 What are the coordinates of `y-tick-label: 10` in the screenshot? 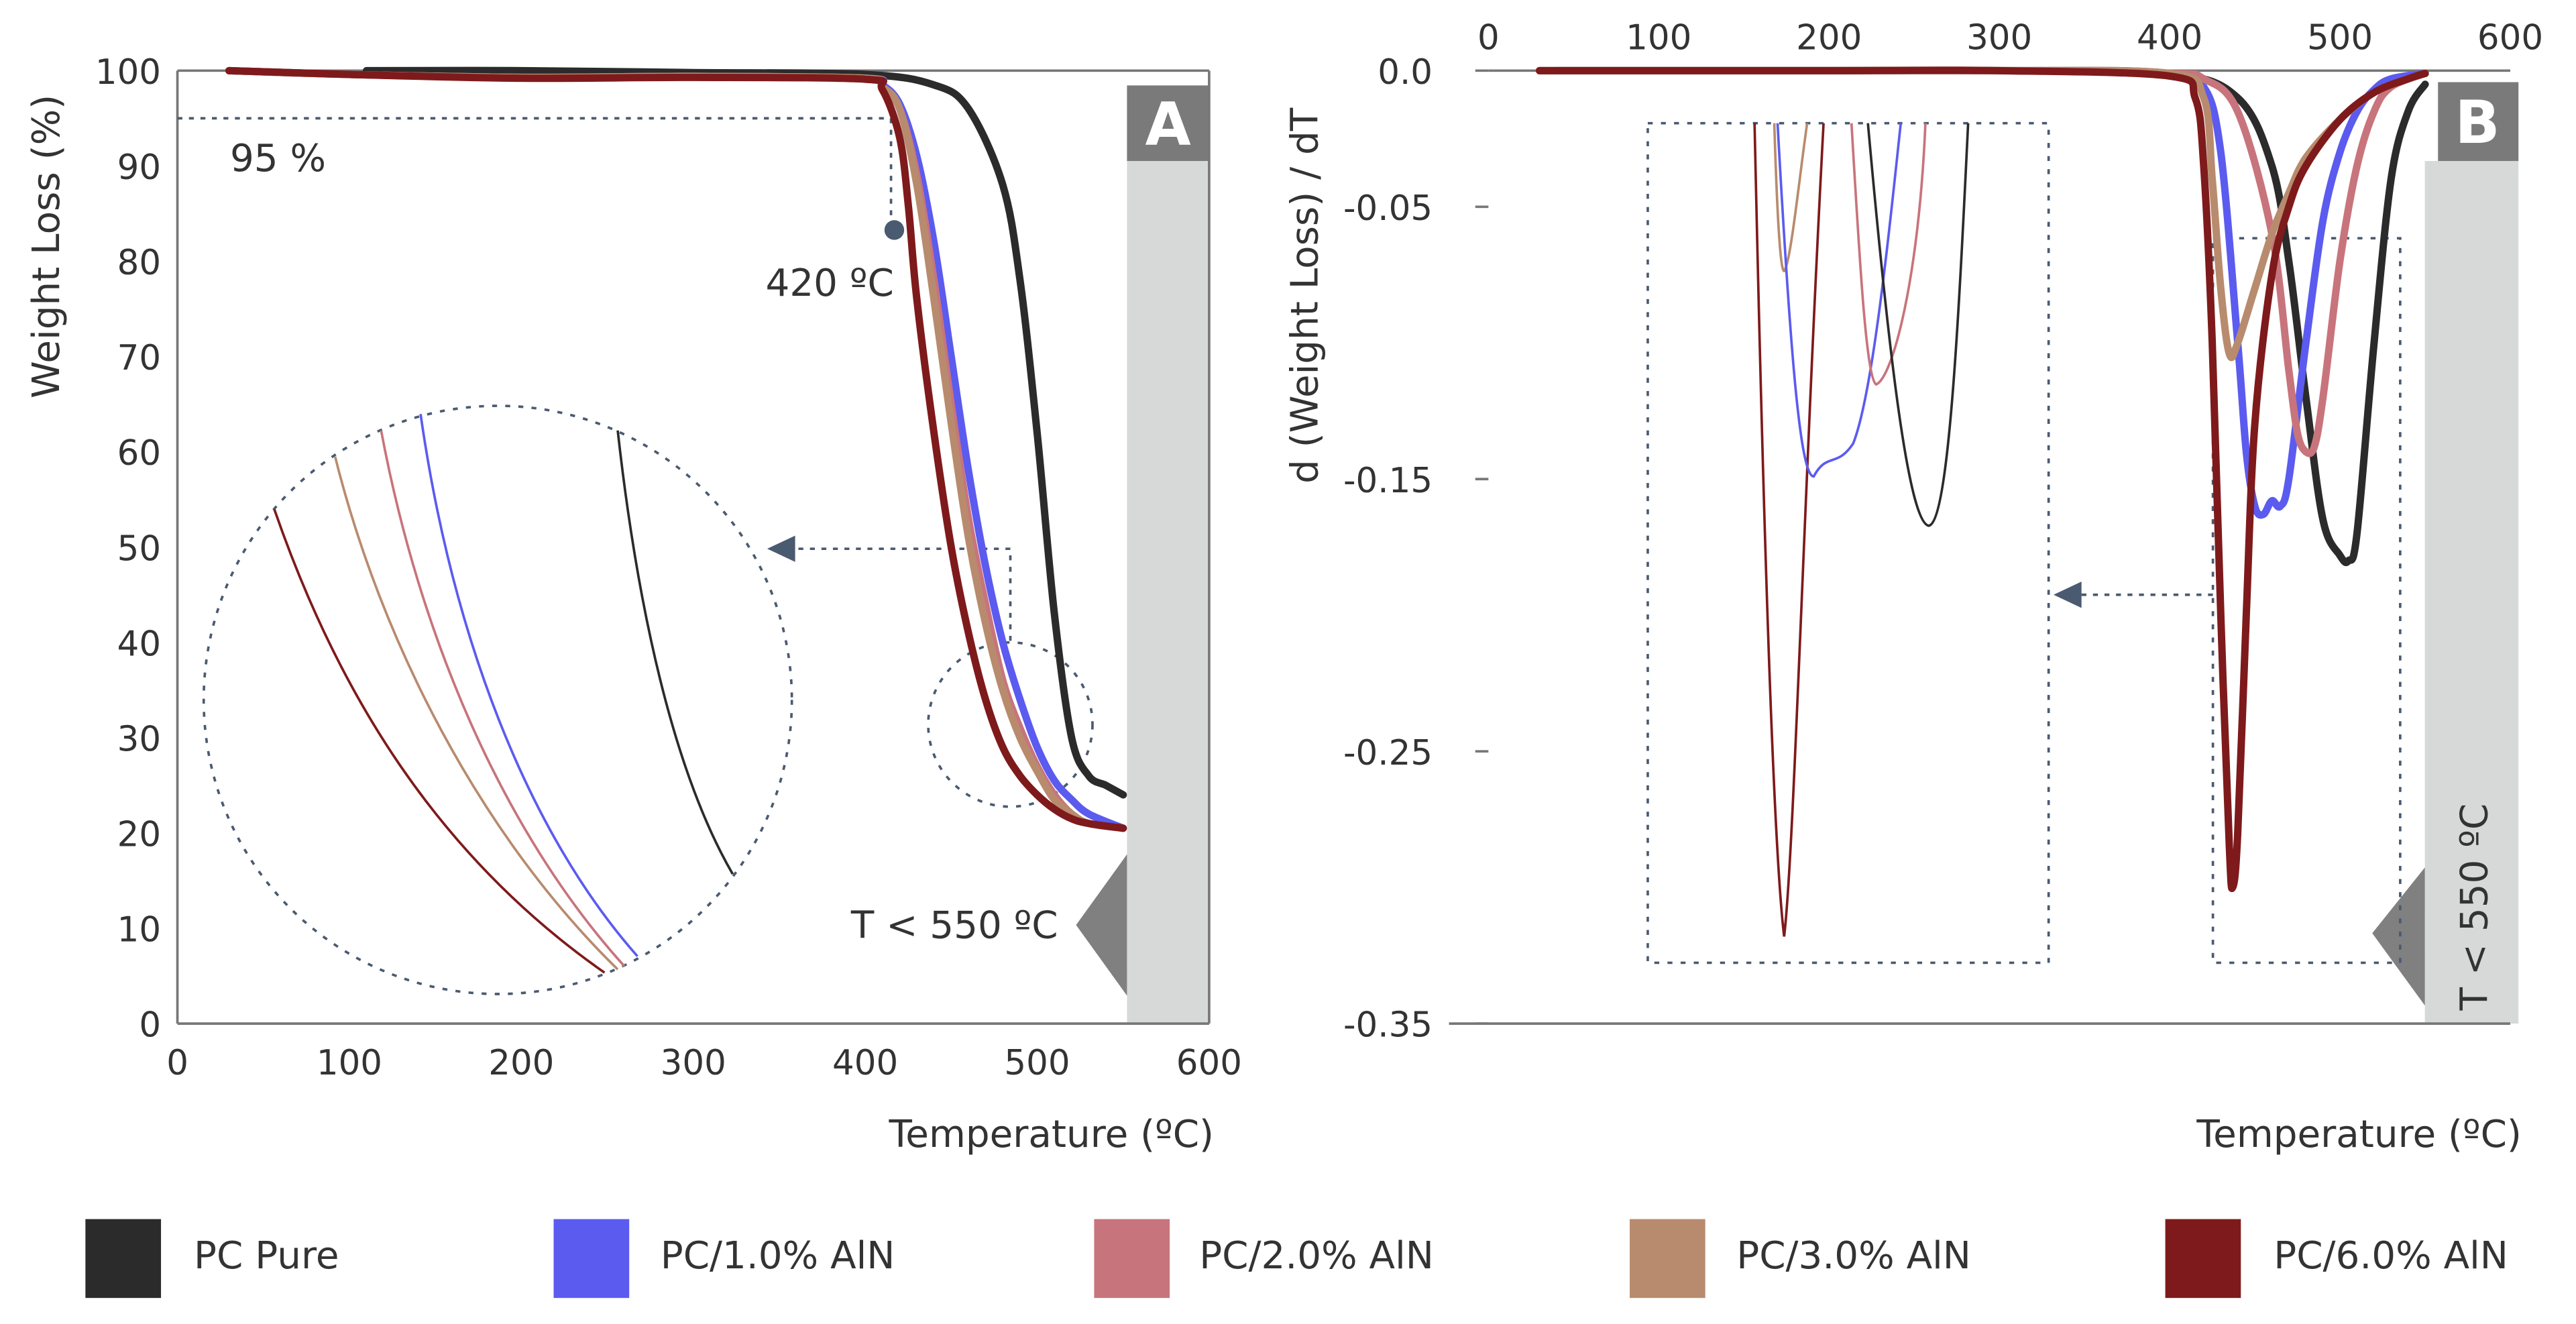 It's located at (139, 930).